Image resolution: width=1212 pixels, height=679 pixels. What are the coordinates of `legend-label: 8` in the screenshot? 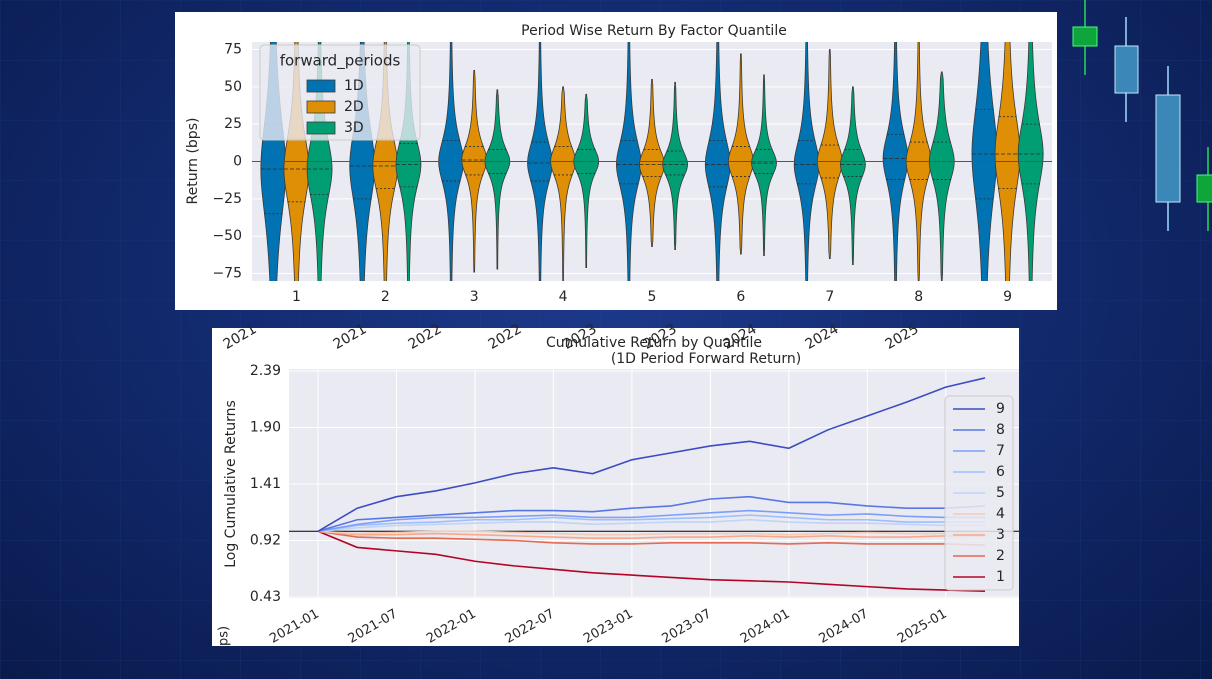 It's located at (1000, 430).